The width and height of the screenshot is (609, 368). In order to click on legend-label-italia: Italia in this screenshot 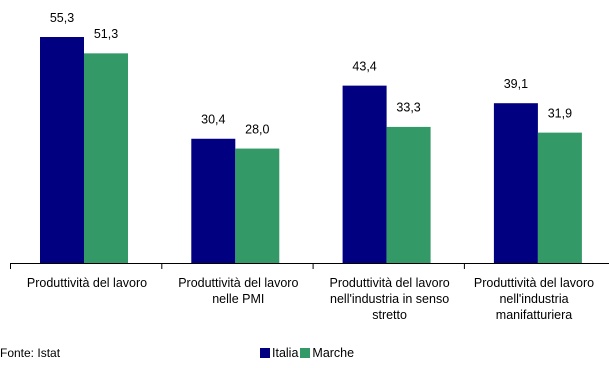, I will do `click(285, 353)`.